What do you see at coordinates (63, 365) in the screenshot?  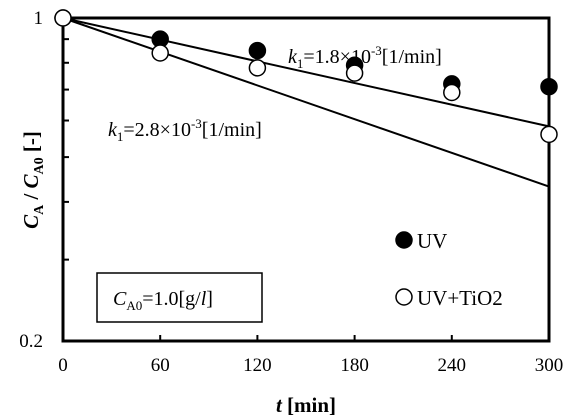 I see `x-tick-label: 0` at bounding box center [63, 365].